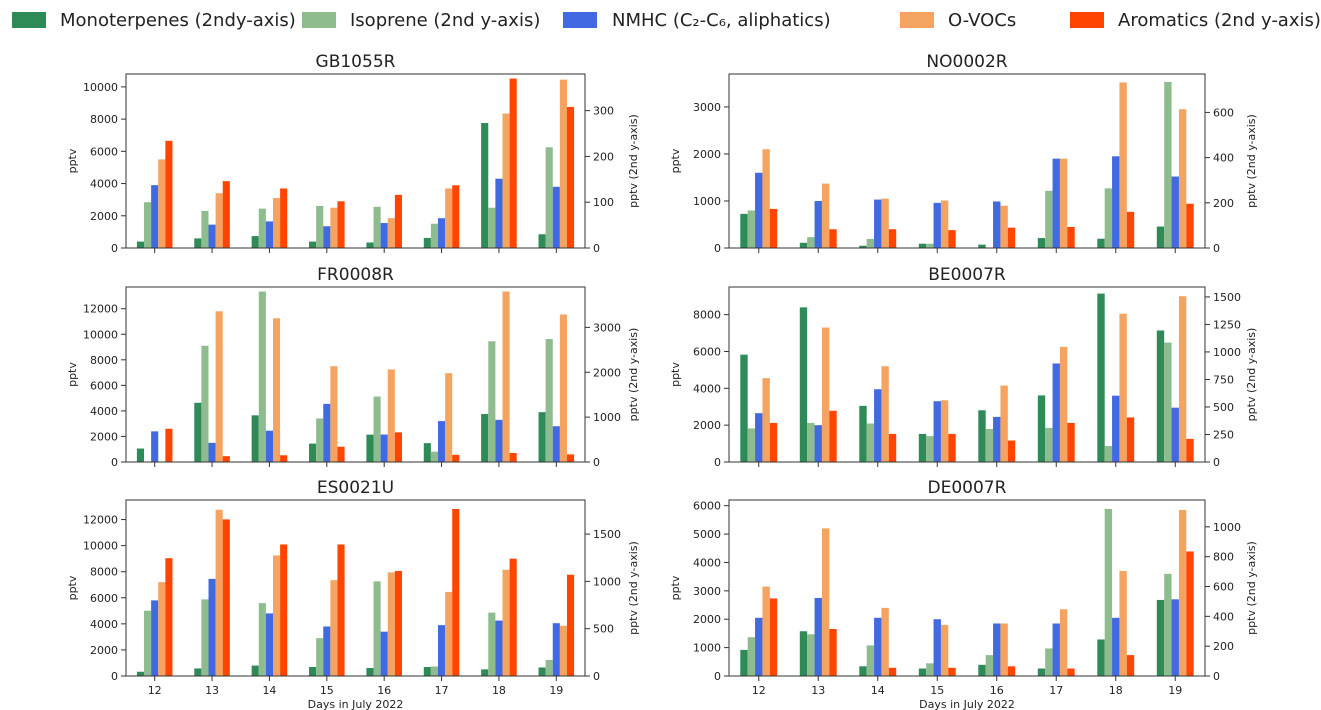  What do you see at coordinates (1223, 379) in the screenshot?
I see `y2-tick-label: 750` at bounding box center [1223, 379].